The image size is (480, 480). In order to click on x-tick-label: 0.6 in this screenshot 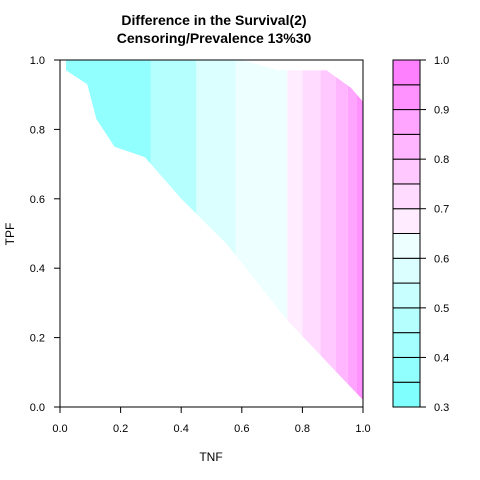, I will do `click(241, 429)`.